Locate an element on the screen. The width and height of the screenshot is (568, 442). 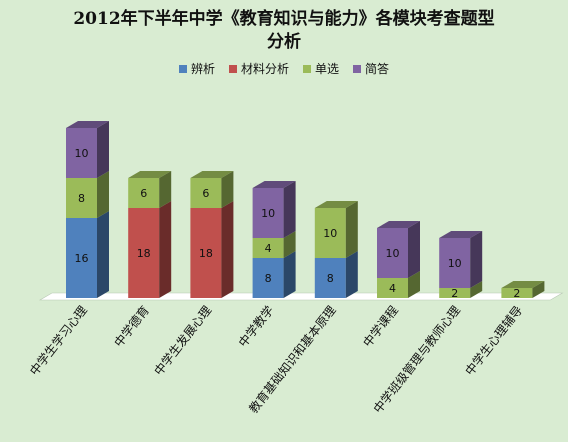
data-label-2-6: 2 is located at coordinates (454, 293).